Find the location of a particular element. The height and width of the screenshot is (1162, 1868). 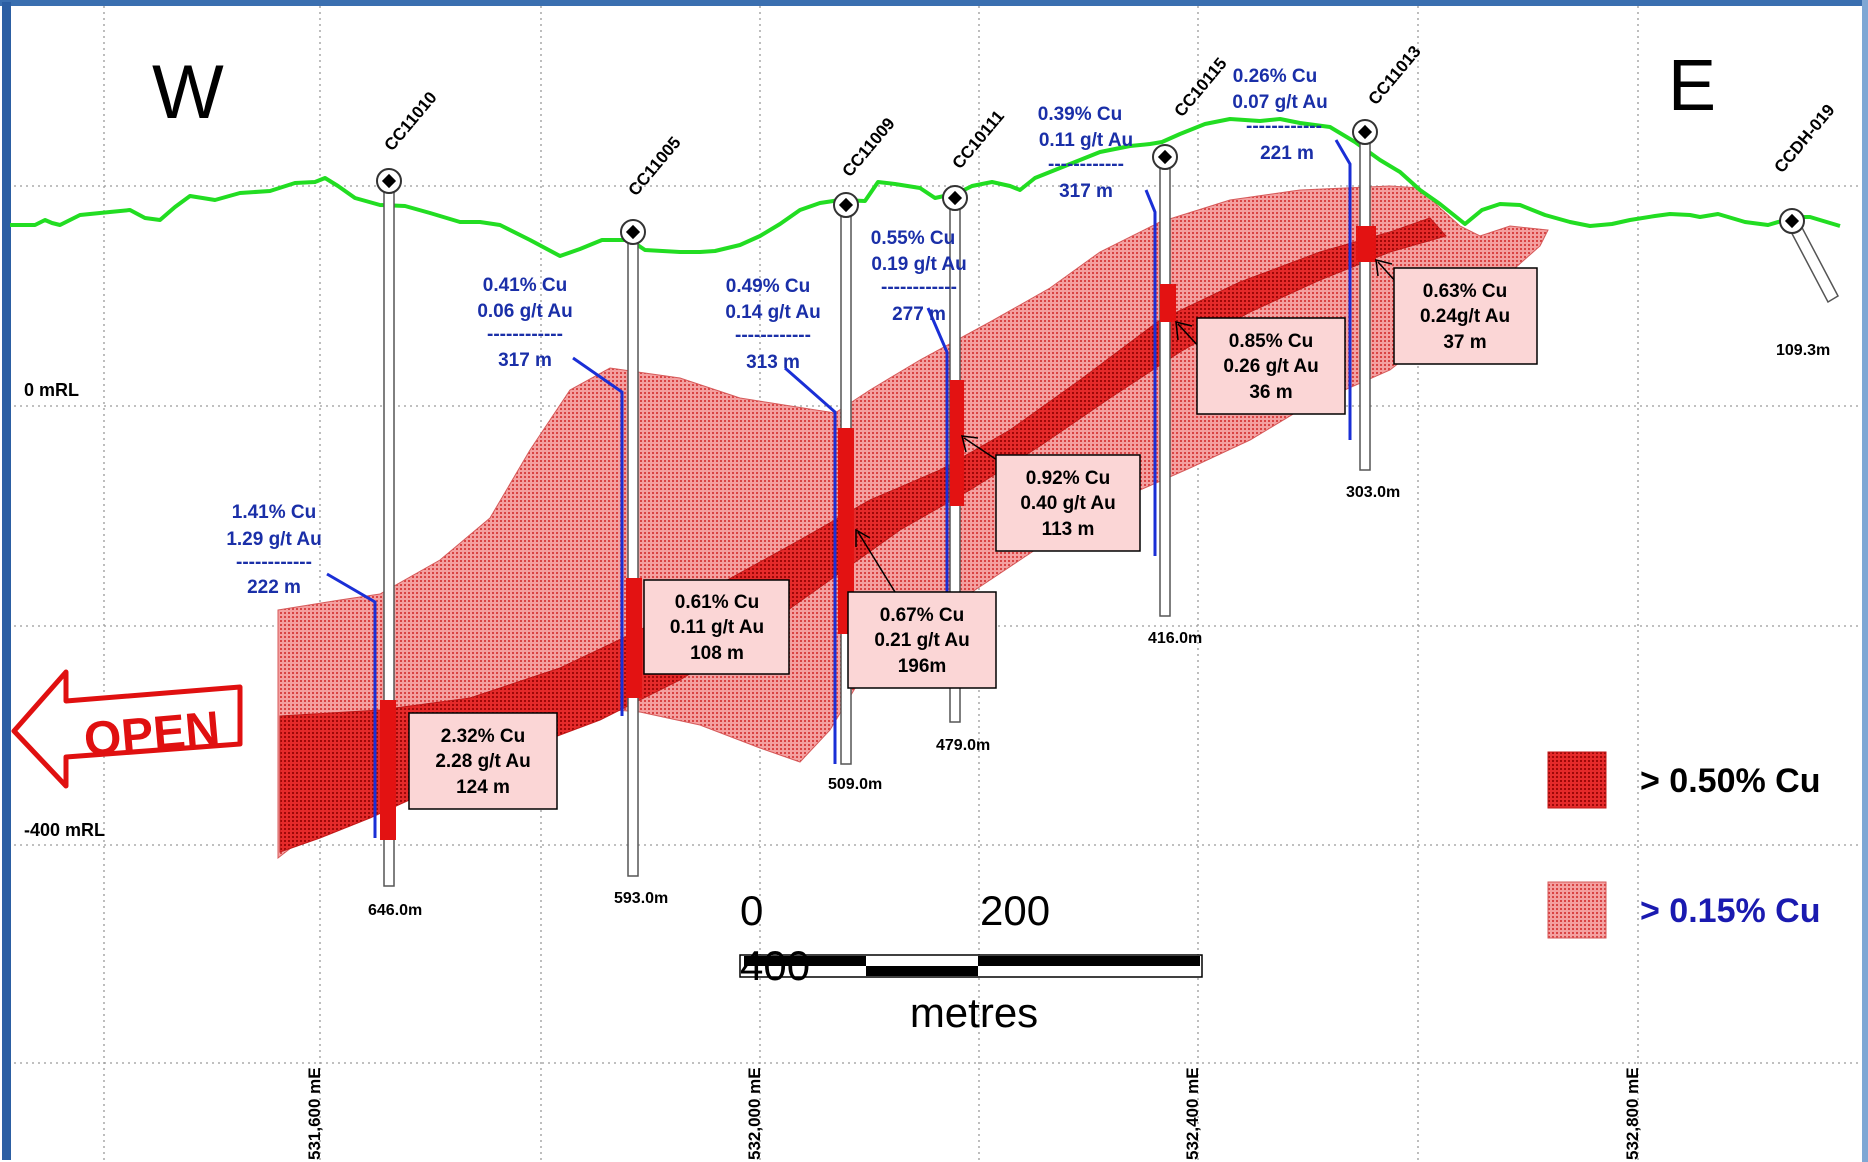

callout-au: 0.40 g/t Au is located at coordinates (1067, 503).